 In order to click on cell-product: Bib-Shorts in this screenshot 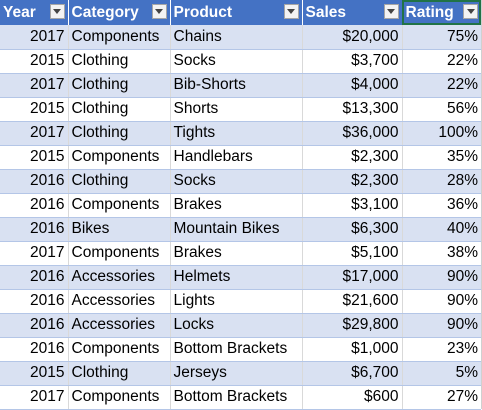, I will do `click(236, 85)`.